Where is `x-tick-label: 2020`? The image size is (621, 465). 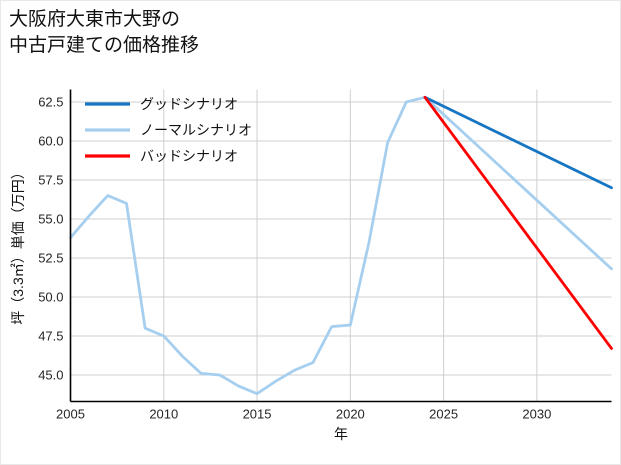 x-tick-label: 2020 is located at coordinates (350, 414).